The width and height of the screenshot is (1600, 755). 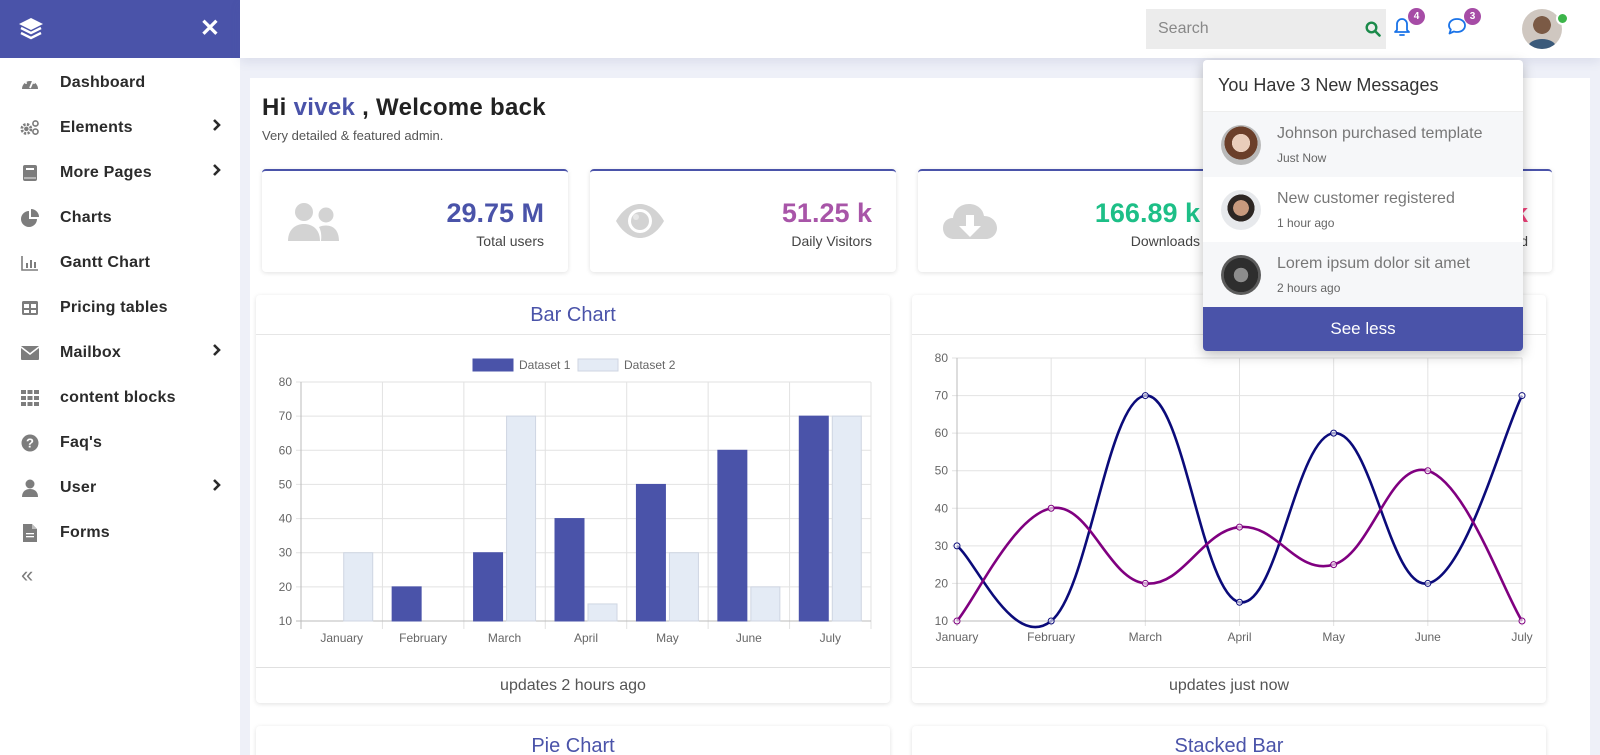 What do you see at coordinates (278, 107) in the screenshot?
I see `greeting-text: Hi` at bounding box center [278, 107].